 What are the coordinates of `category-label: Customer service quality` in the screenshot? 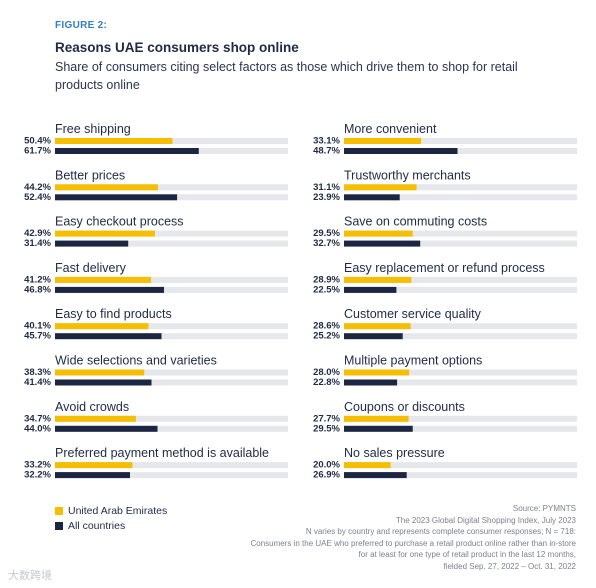 It's located at (413, 314).